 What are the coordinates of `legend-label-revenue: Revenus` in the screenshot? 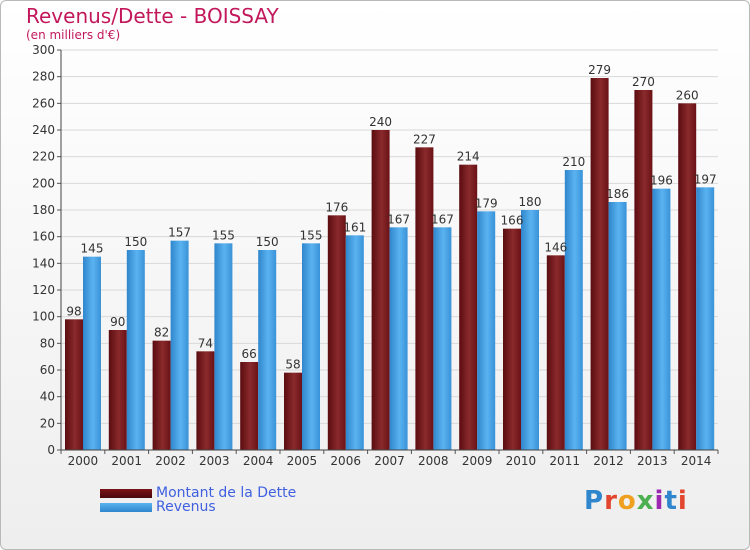 It's located at (186, 507).